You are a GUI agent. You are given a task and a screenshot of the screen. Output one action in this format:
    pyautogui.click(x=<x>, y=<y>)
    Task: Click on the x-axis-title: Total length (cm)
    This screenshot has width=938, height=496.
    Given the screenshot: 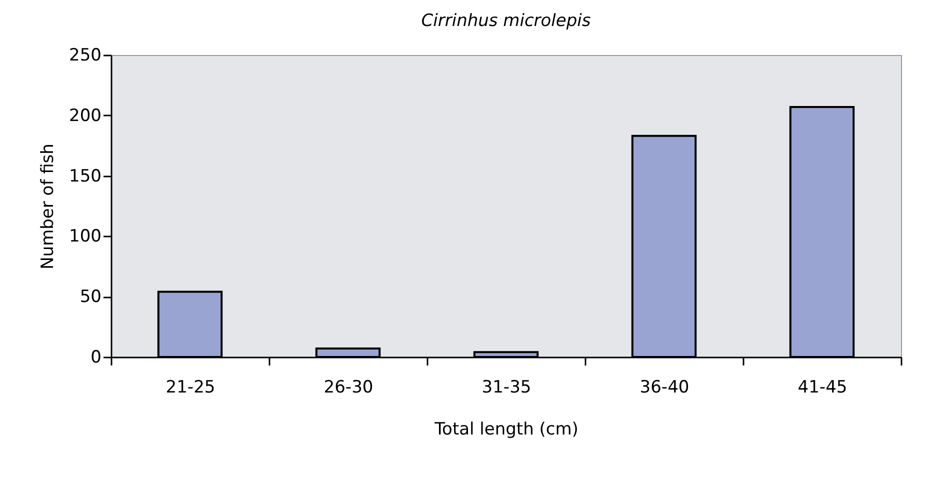 What is the action you would take?
    pyautogui.click(x=506, y=430)
    